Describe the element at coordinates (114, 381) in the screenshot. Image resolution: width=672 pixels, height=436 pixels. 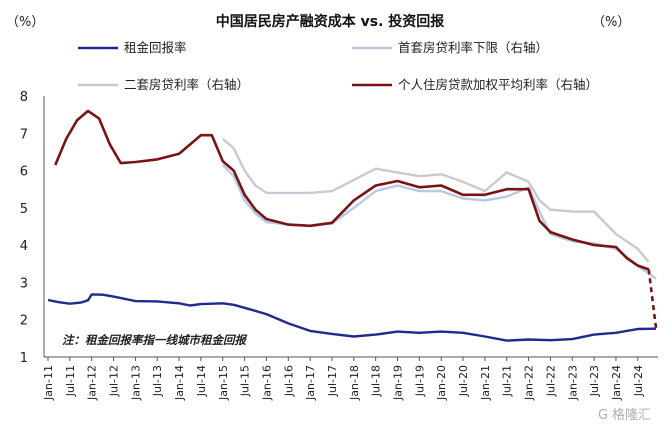
I see `x-tick-label: Jul-12` at that location.